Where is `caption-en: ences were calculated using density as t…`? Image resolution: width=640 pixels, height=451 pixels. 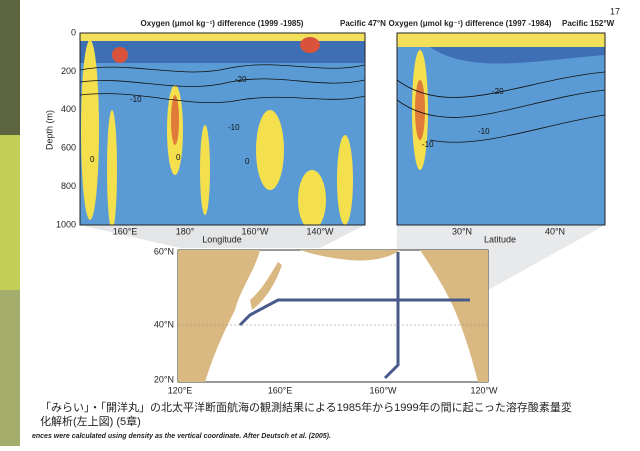
caption-en: ences were calculated using density as t… is located at coordinates (181, 436).